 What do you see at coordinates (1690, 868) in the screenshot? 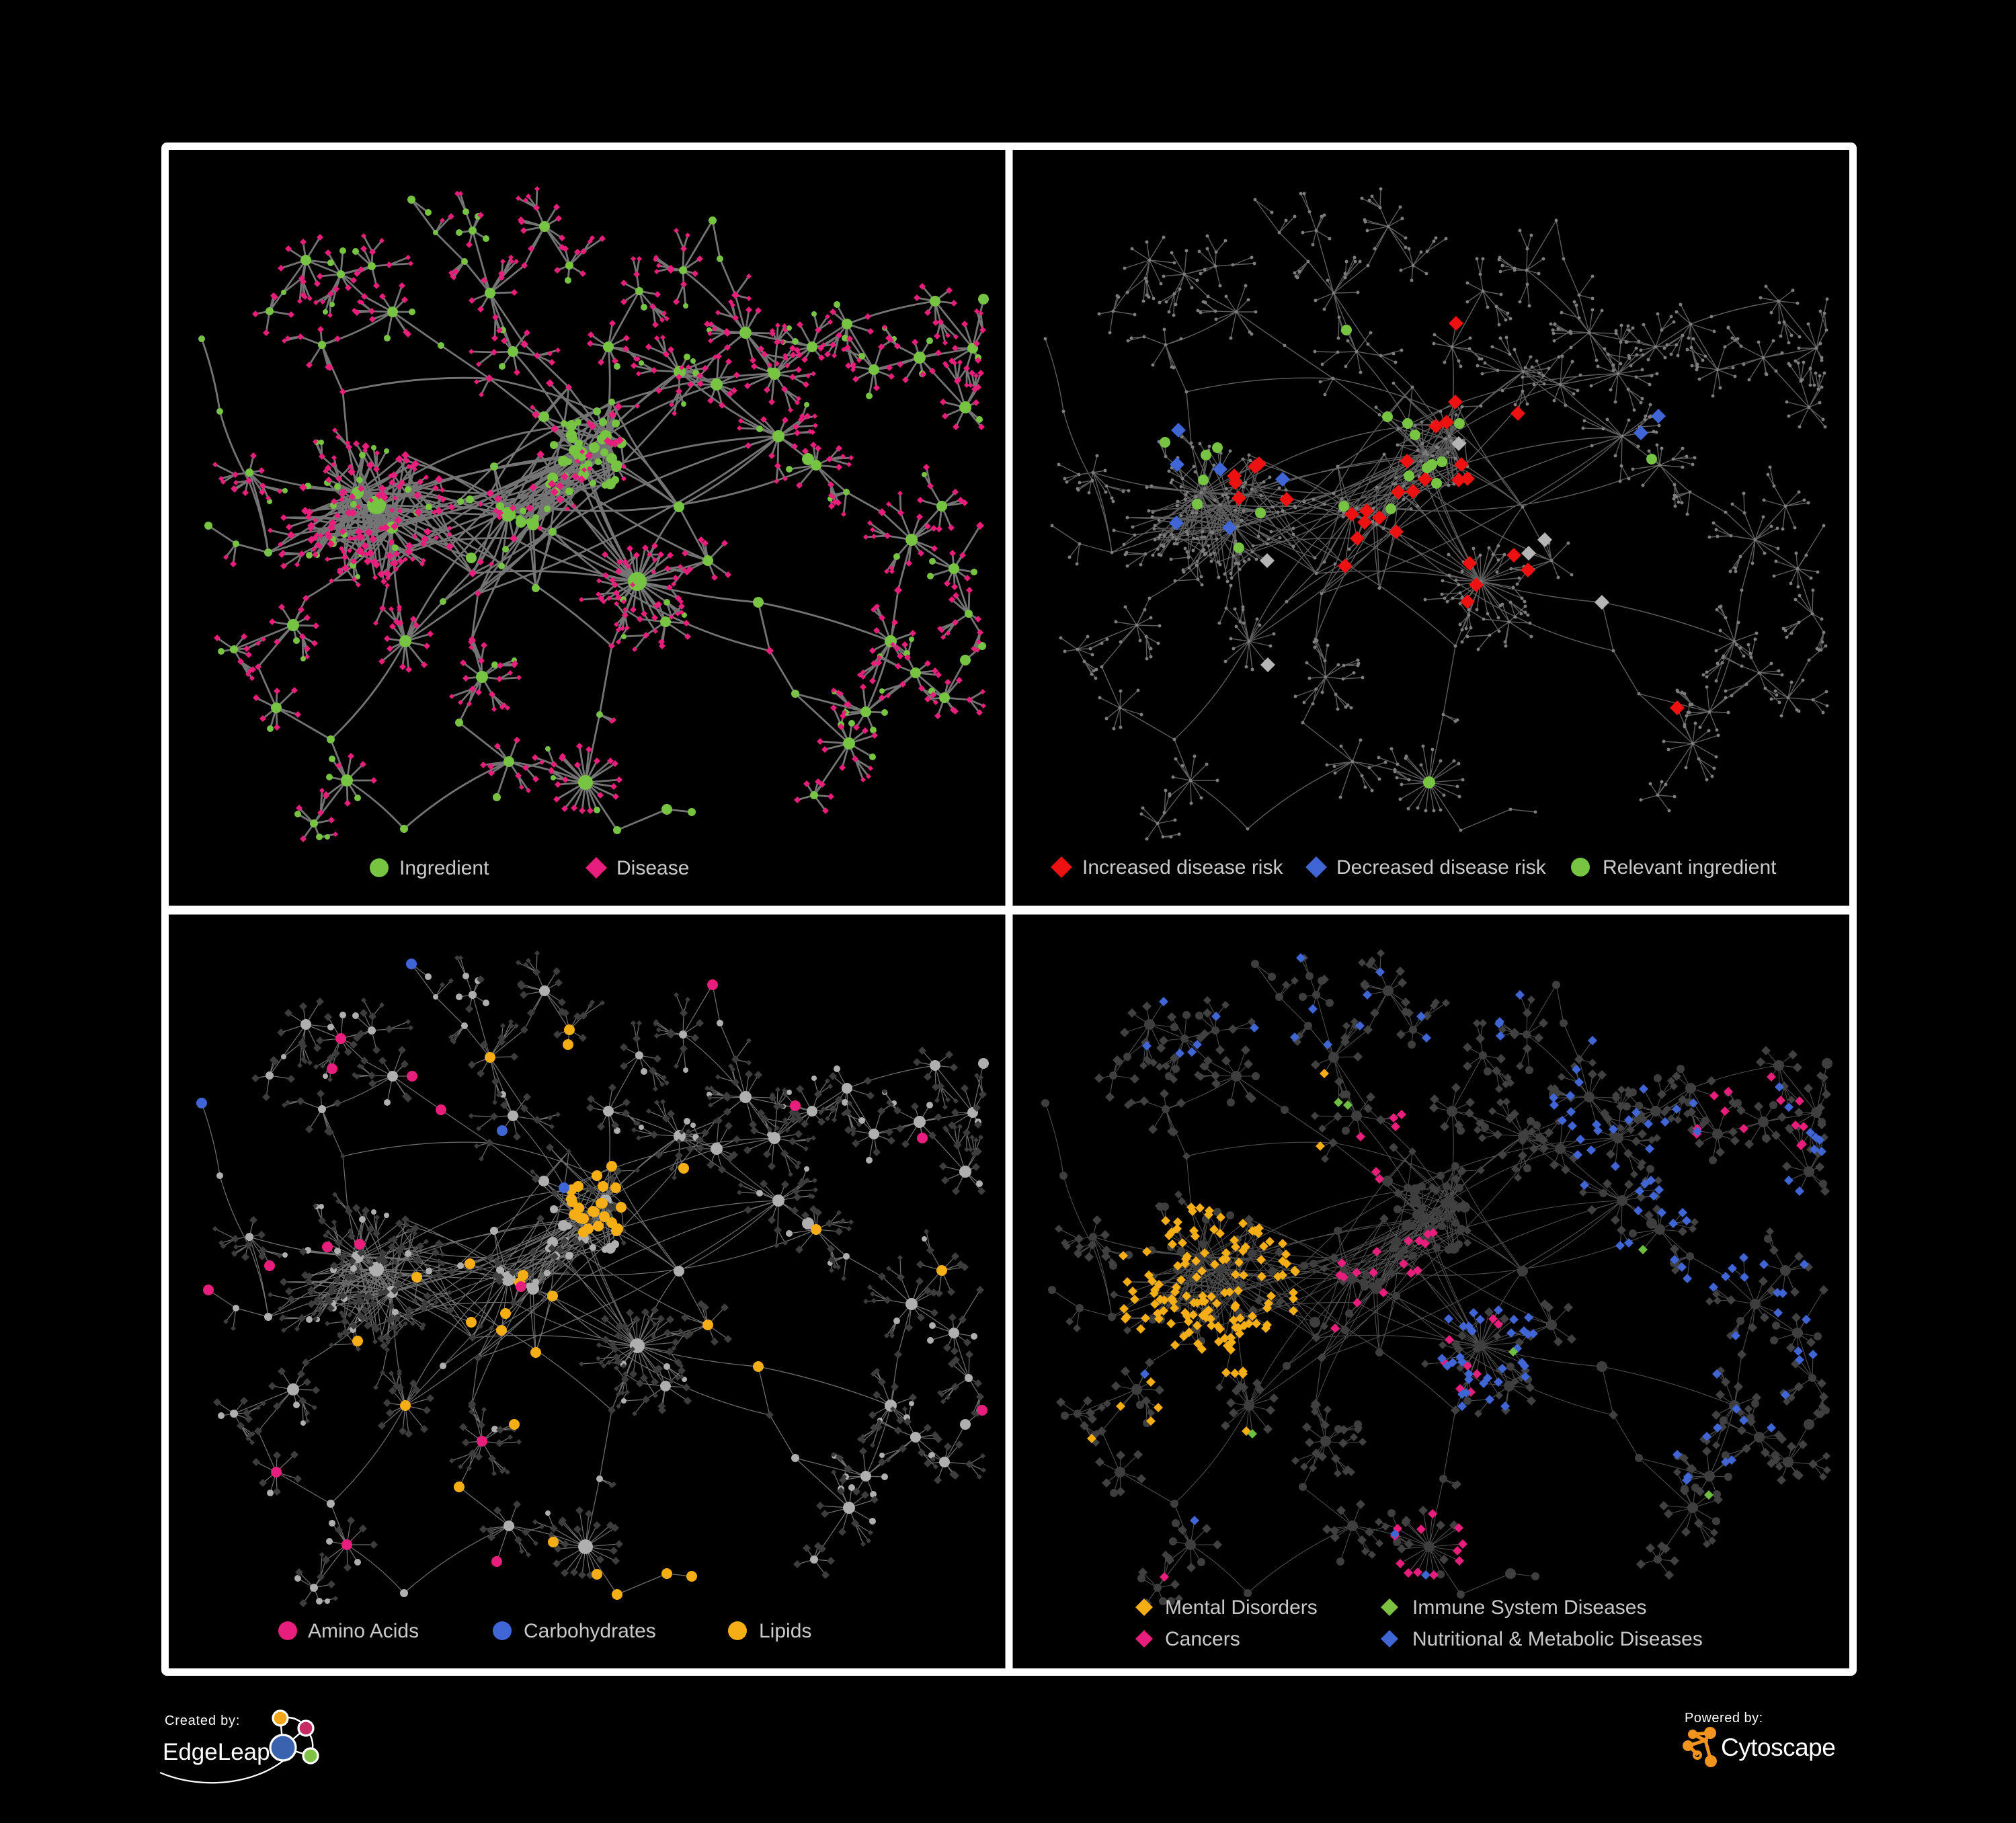
I see `svg-text: Relevant ingredient` at bounding box center [1690, 868].